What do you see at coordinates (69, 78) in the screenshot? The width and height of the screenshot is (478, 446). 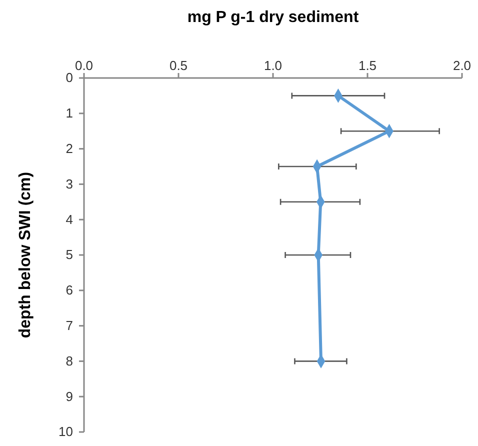 I see `y-tick-label: 0` at bounding box center [69, 78].